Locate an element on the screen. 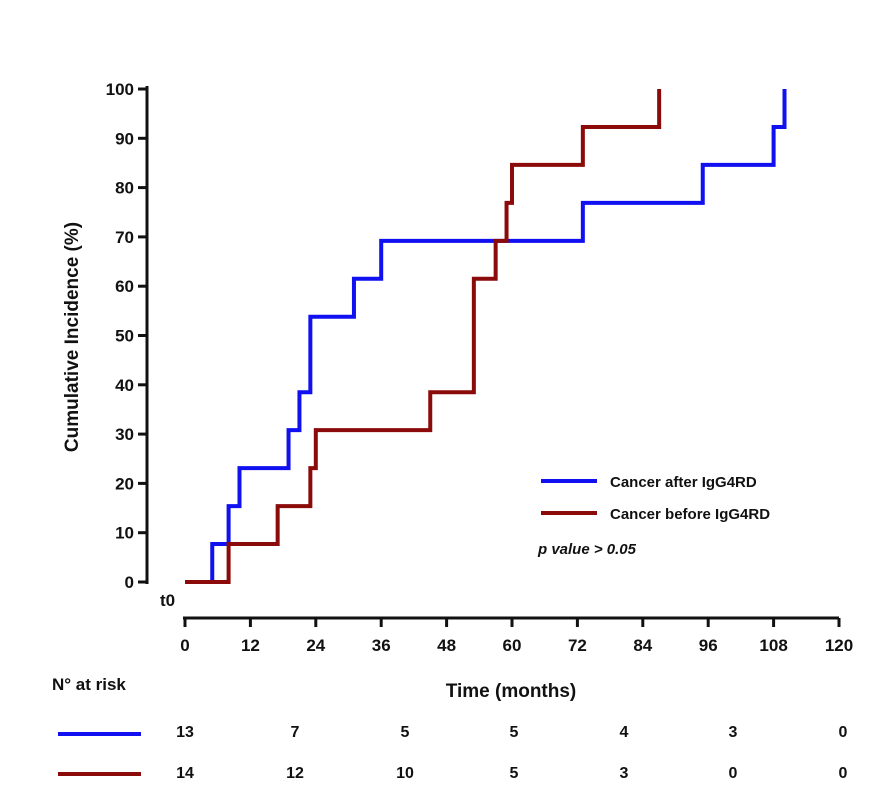 The width and height of the screenshot is (882, 812). risk-value: 12 is located at coordinates (295, 773).